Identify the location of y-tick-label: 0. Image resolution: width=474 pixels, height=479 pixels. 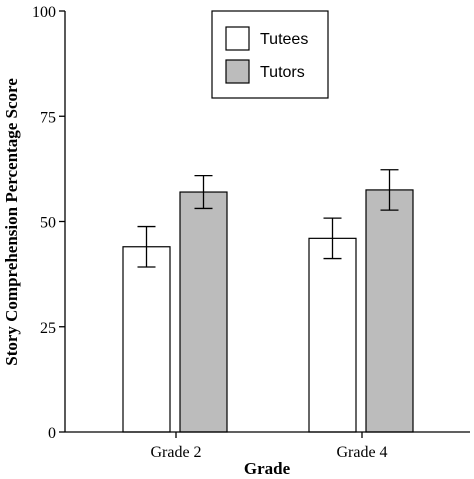
(52, 433).